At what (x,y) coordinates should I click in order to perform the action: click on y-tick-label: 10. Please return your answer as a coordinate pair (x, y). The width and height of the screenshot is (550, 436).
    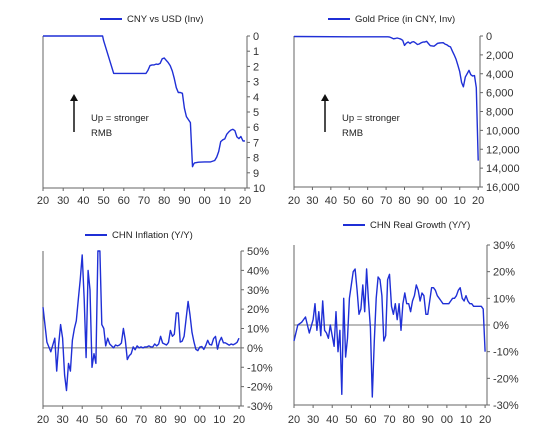
    Looking at the image, I should click on (259, 189).